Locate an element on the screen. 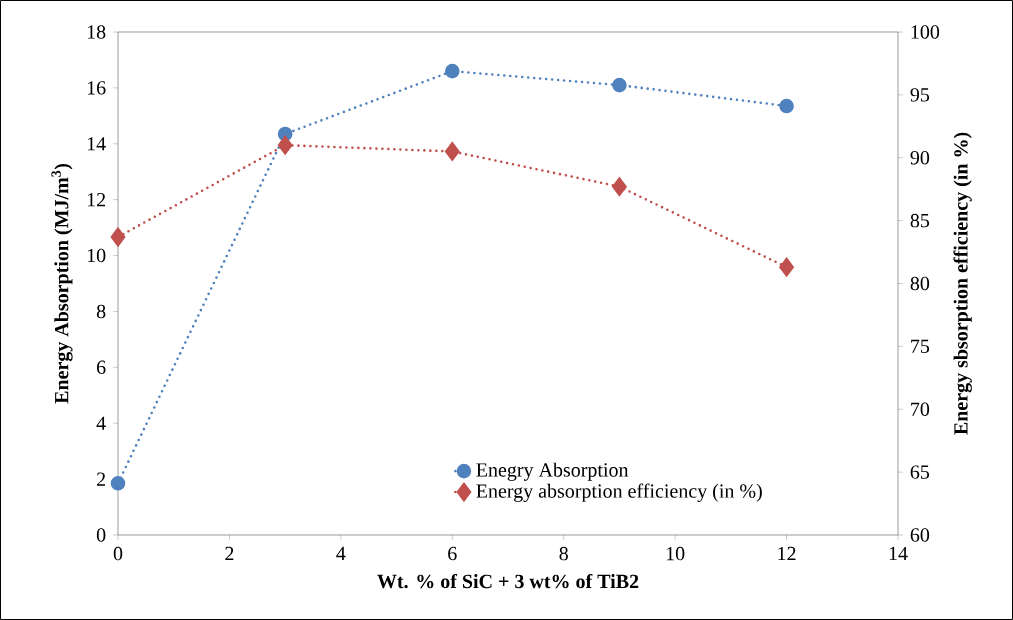 This screenshot has width=1013, height=620. y-tick-label: 12 is located at coordinates (96, 200).